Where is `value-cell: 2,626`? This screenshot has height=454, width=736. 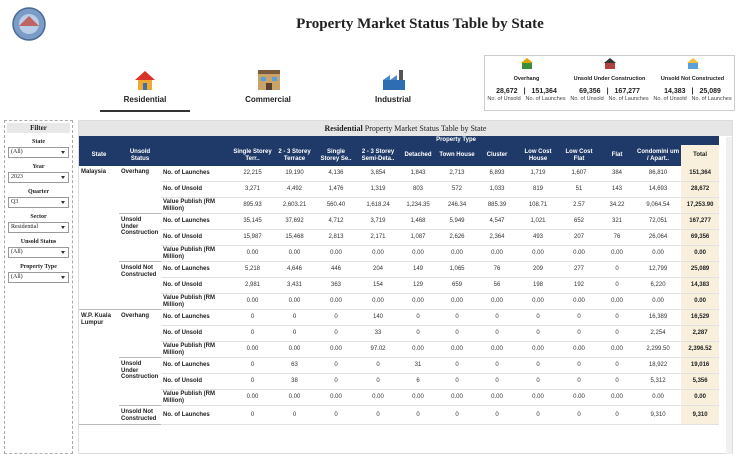
value-cell: 2,626 is located at coordinates (457, 237).